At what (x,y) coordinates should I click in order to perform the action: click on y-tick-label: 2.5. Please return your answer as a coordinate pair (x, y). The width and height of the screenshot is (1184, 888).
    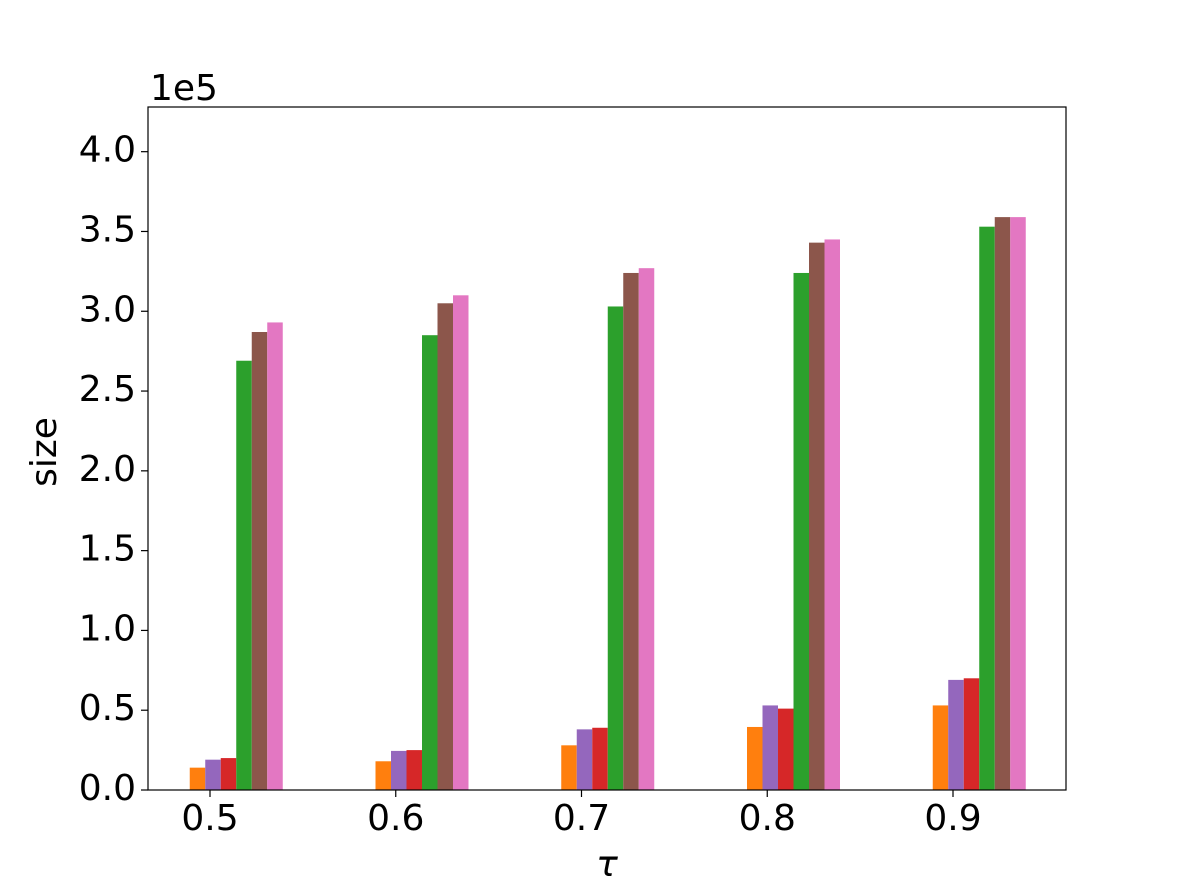
    Looking at the image, I should click on (107, 389).